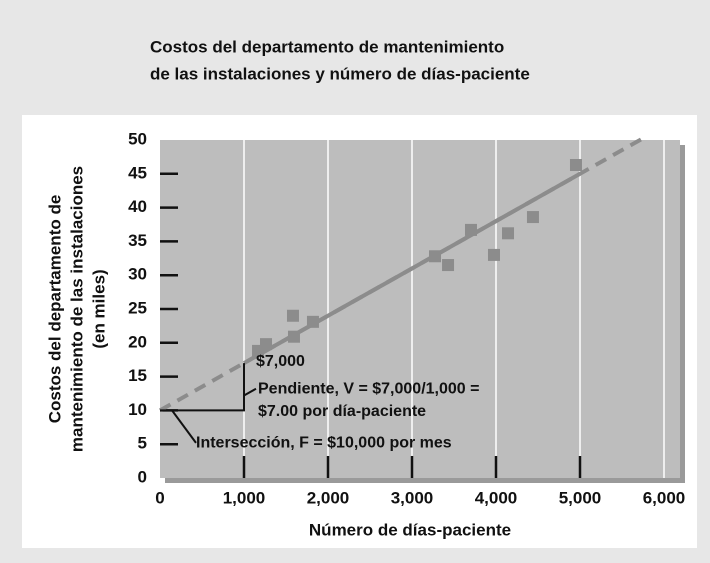  I want to click on annotation: $7.00 por día-paciente, so click(342, 411).